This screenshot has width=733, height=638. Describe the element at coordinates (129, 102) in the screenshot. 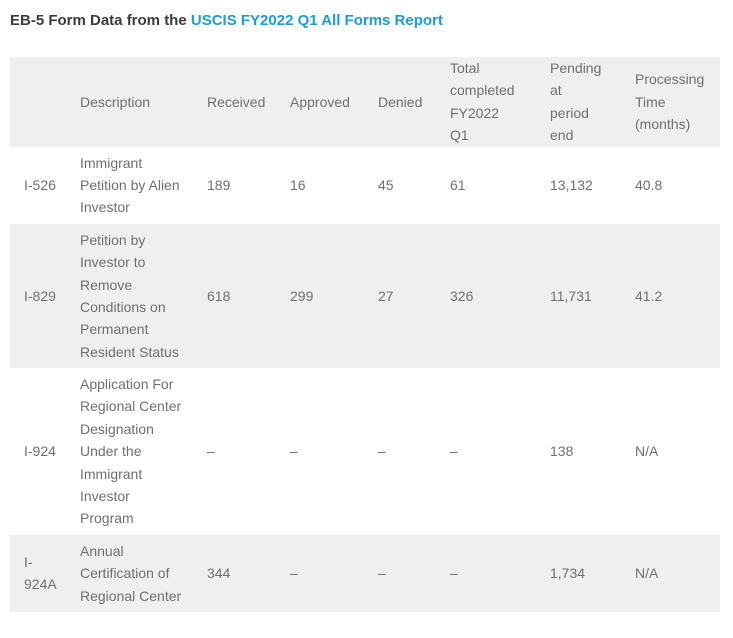

I see `header-description: Description` at that location.